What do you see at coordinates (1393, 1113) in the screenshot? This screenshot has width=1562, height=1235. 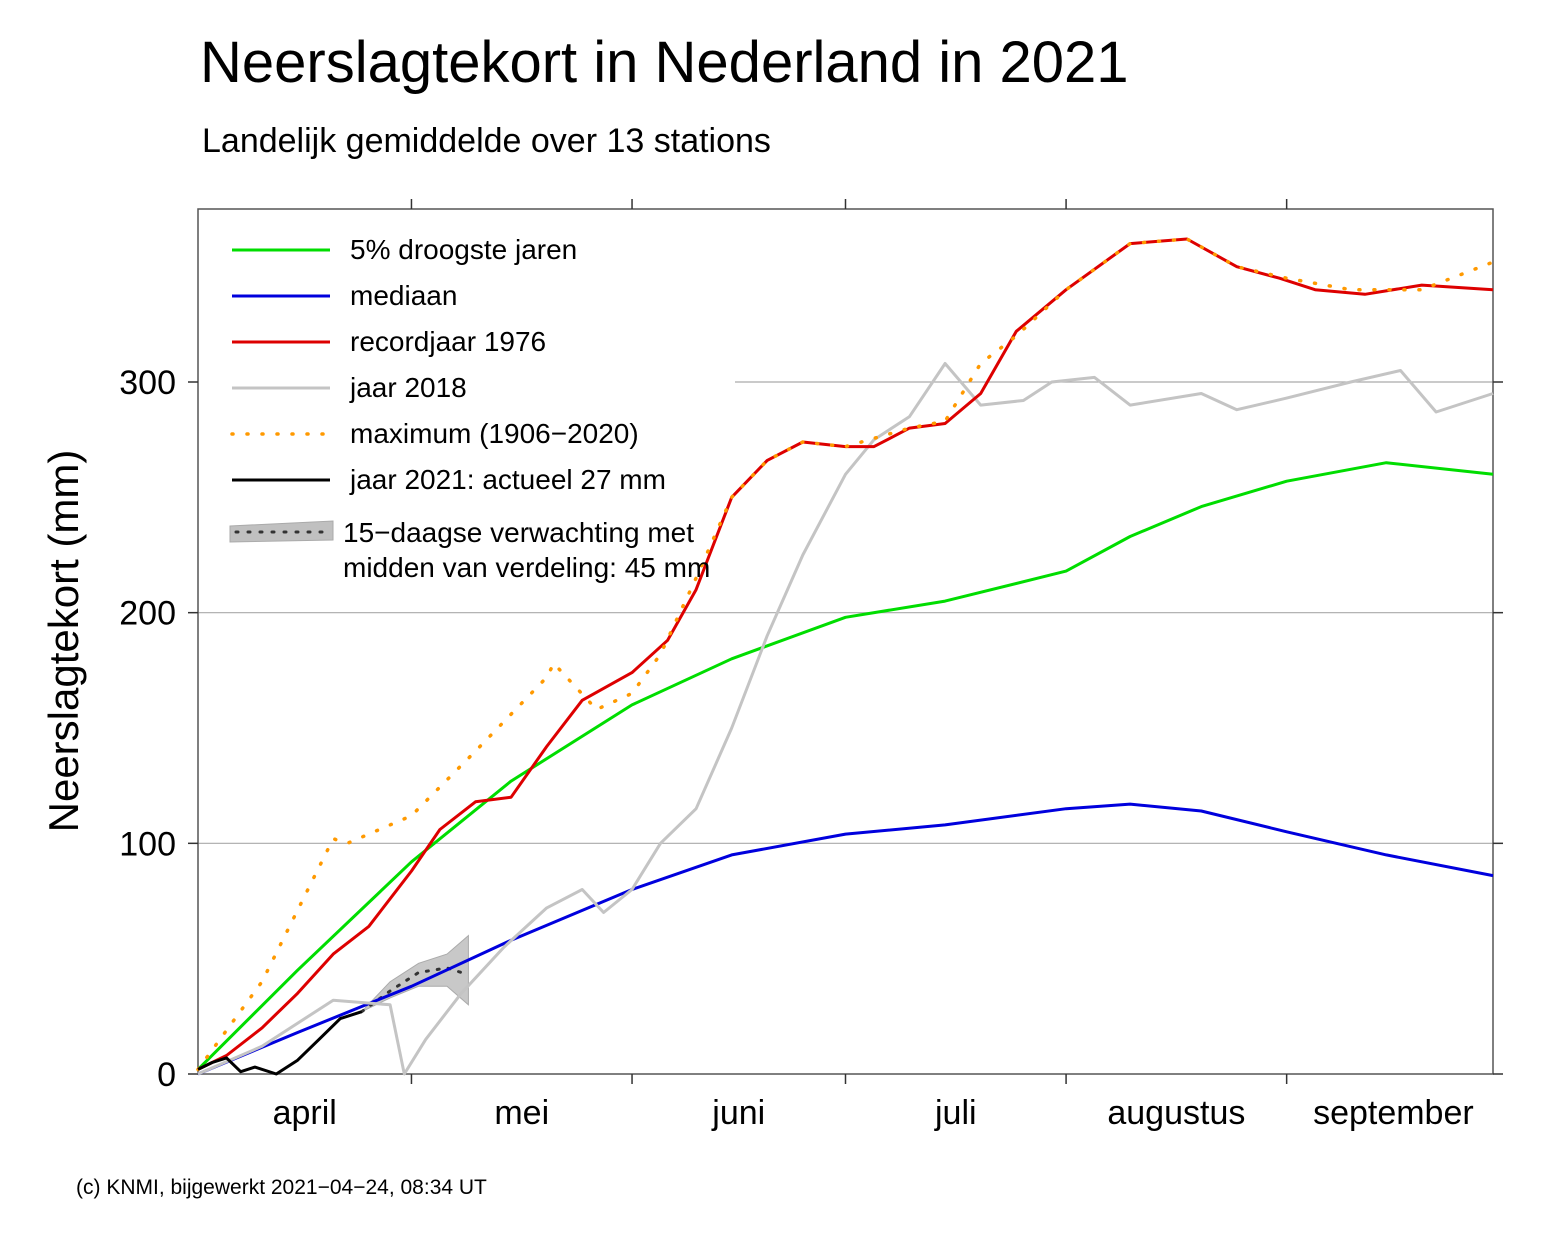 I see `x-tick-label: september` at bounding box center [1393, 1113].